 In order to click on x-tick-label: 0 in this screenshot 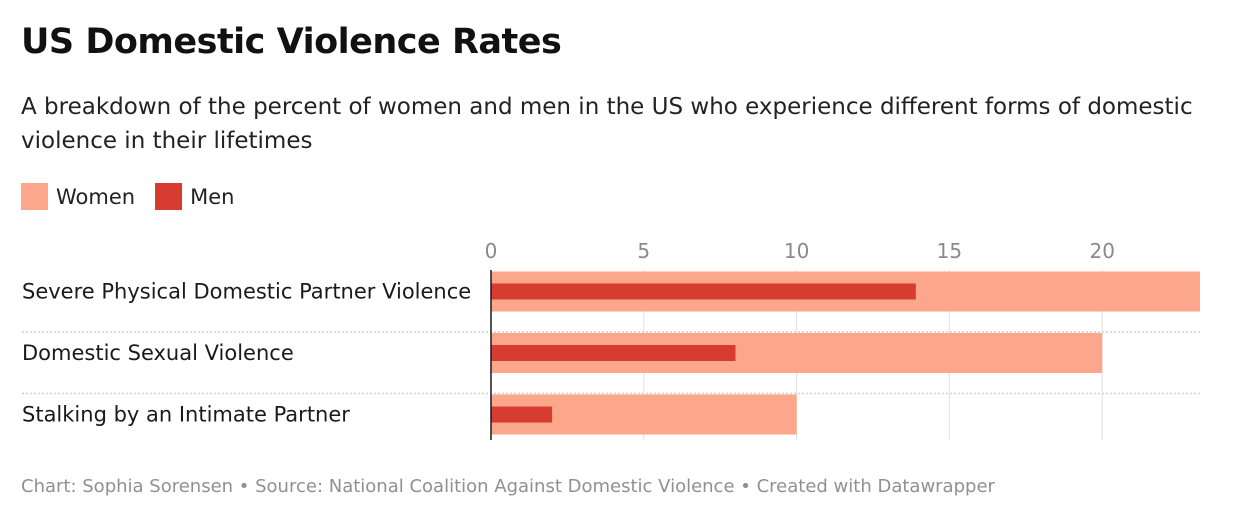, I will do `click(491, 251)`.